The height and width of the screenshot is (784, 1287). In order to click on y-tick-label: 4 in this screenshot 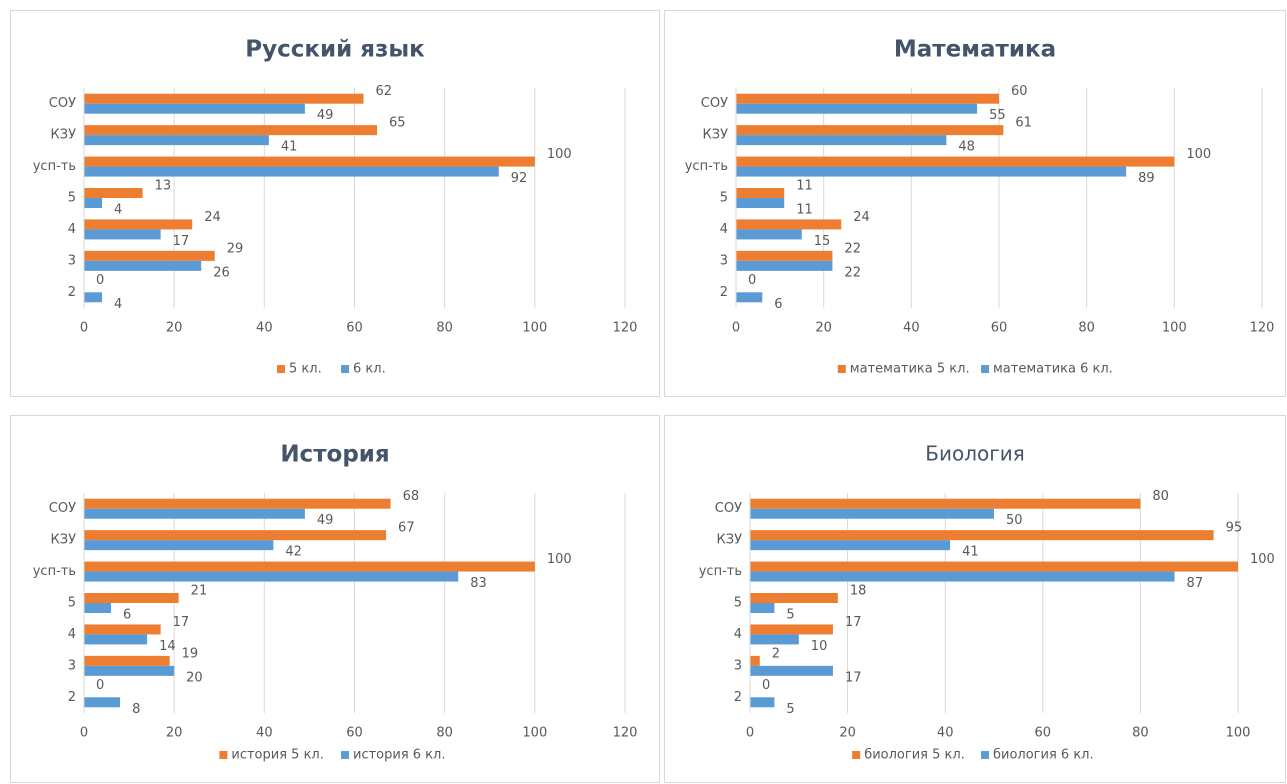, I will do `click(738, 634)`.